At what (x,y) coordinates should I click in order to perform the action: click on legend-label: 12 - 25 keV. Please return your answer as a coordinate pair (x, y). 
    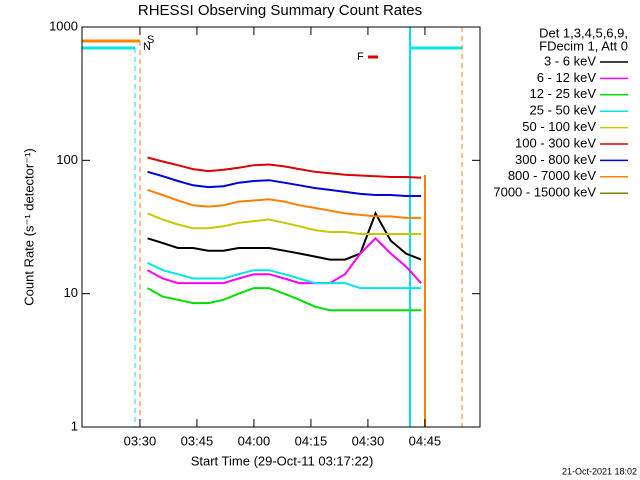
    Looking at the image, I should click on (563, 93).